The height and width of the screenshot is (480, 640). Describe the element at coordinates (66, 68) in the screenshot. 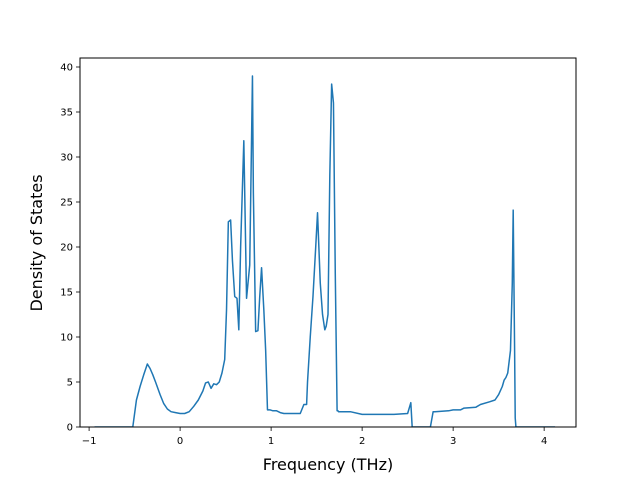

I see `y-tick-label: 40` at that location.